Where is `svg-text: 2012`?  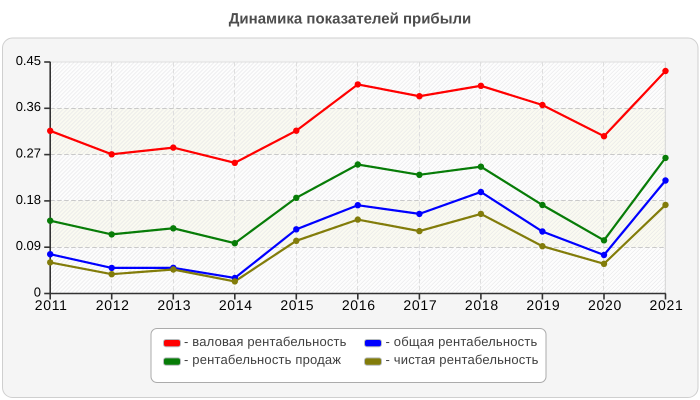
svg-text: 2012 is located at coordinates (113, 305).